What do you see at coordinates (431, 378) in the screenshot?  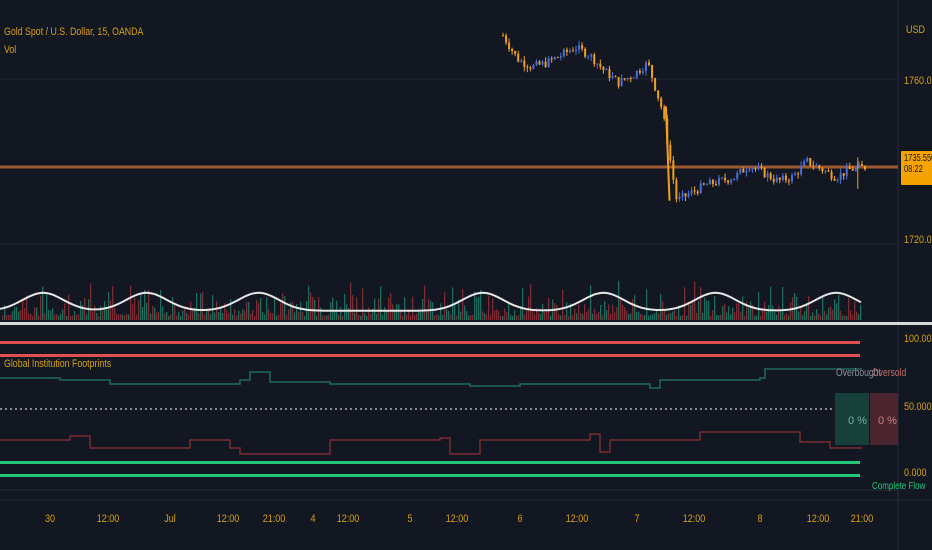 I see `footprint-green-line` at bounding box center [431, 378].